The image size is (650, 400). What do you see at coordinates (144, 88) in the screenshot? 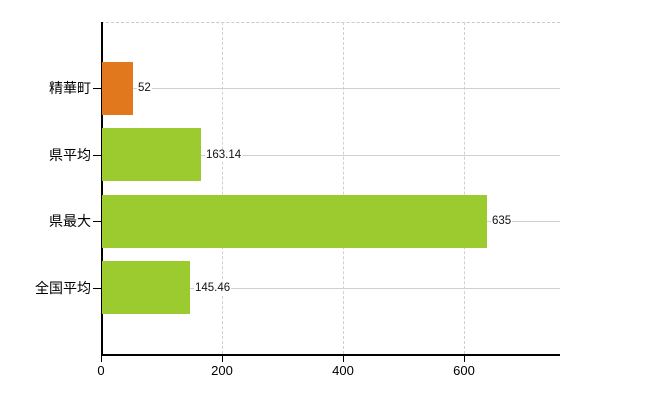
I see `bar-value-label: 52` at bounding box center [144, 88].